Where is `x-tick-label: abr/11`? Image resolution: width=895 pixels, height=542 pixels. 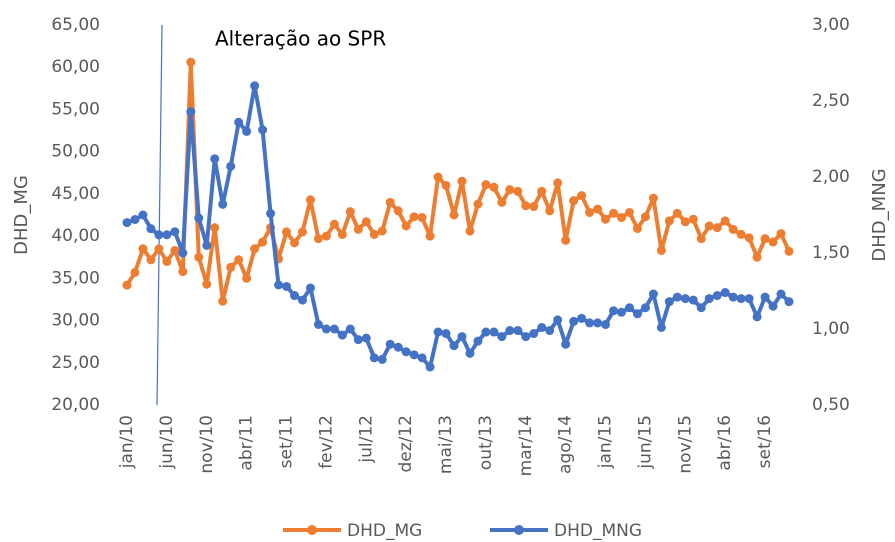 x-tick-label: abr/11 is located at coordinates (247, 443).